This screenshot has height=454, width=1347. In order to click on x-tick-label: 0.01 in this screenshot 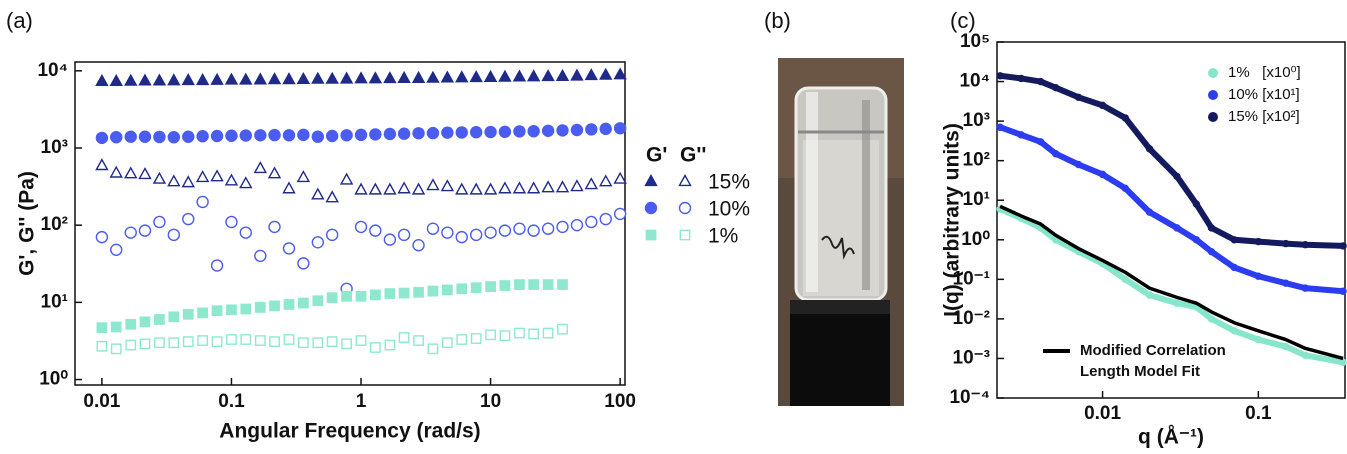, I will do `click(101, 401)`.